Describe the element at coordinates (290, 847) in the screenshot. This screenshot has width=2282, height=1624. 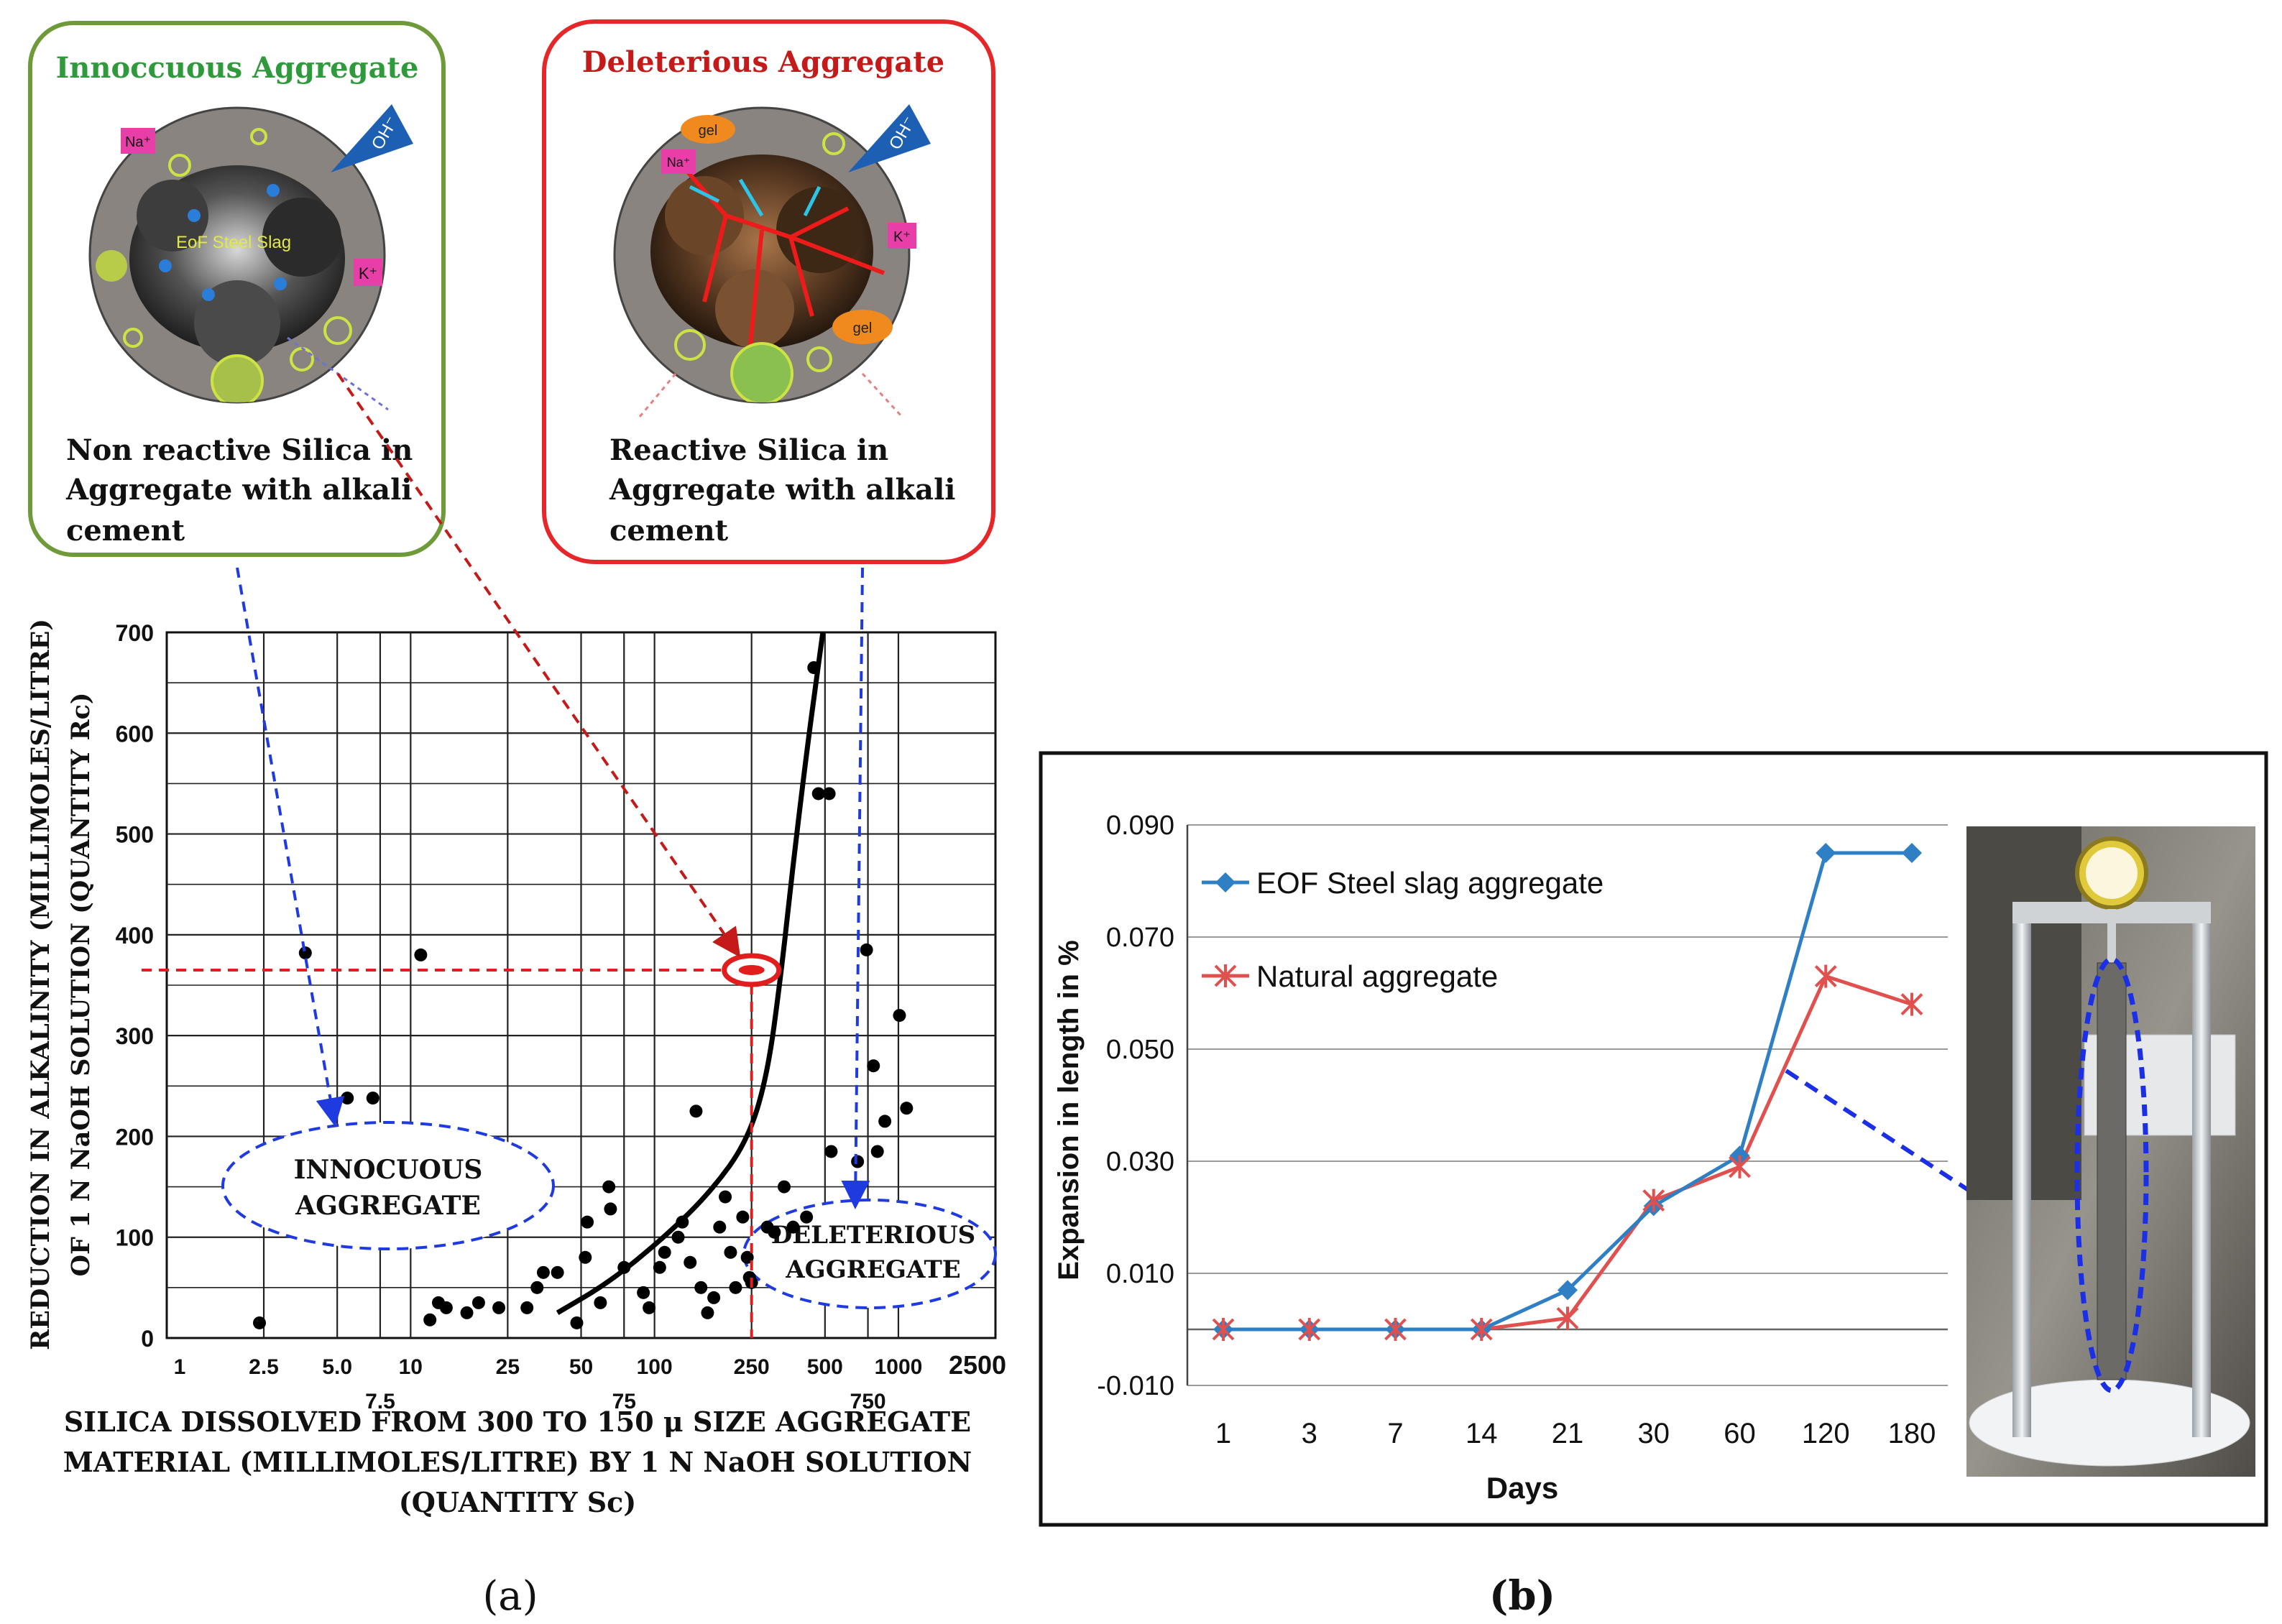
I see `blue-arrow-innocuous` at that location.